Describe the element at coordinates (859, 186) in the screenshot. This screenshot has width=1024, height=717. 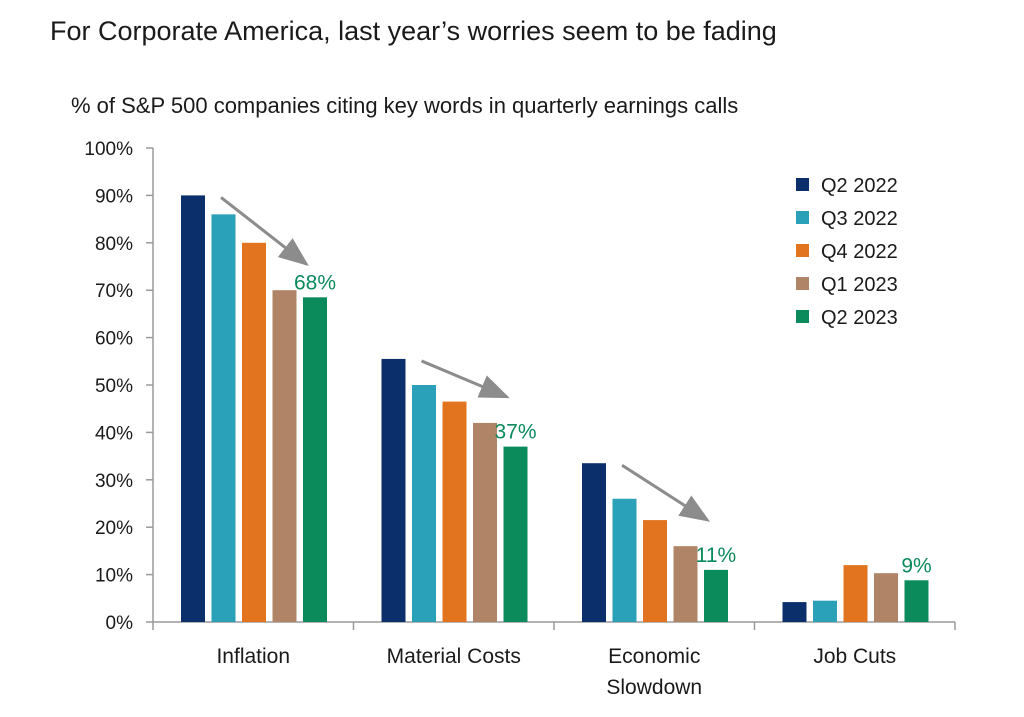
I see `legend-label: Q2 2022` at that location.